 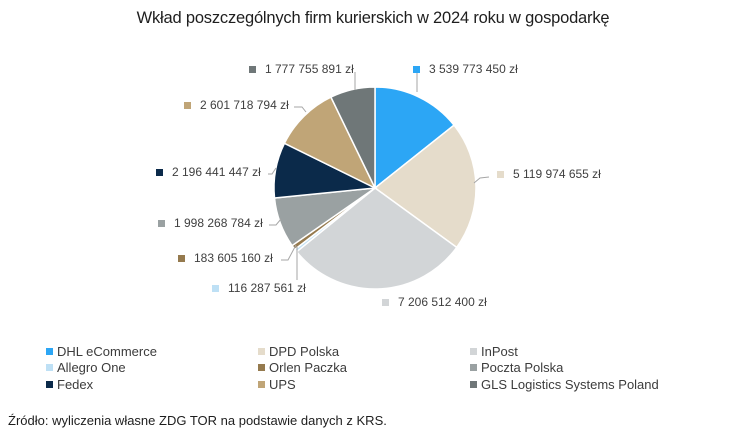 What do you see at coordinates (275, 222) in the screenshot?
I see `leader-line-poczta` at bounding box center [275, 222].